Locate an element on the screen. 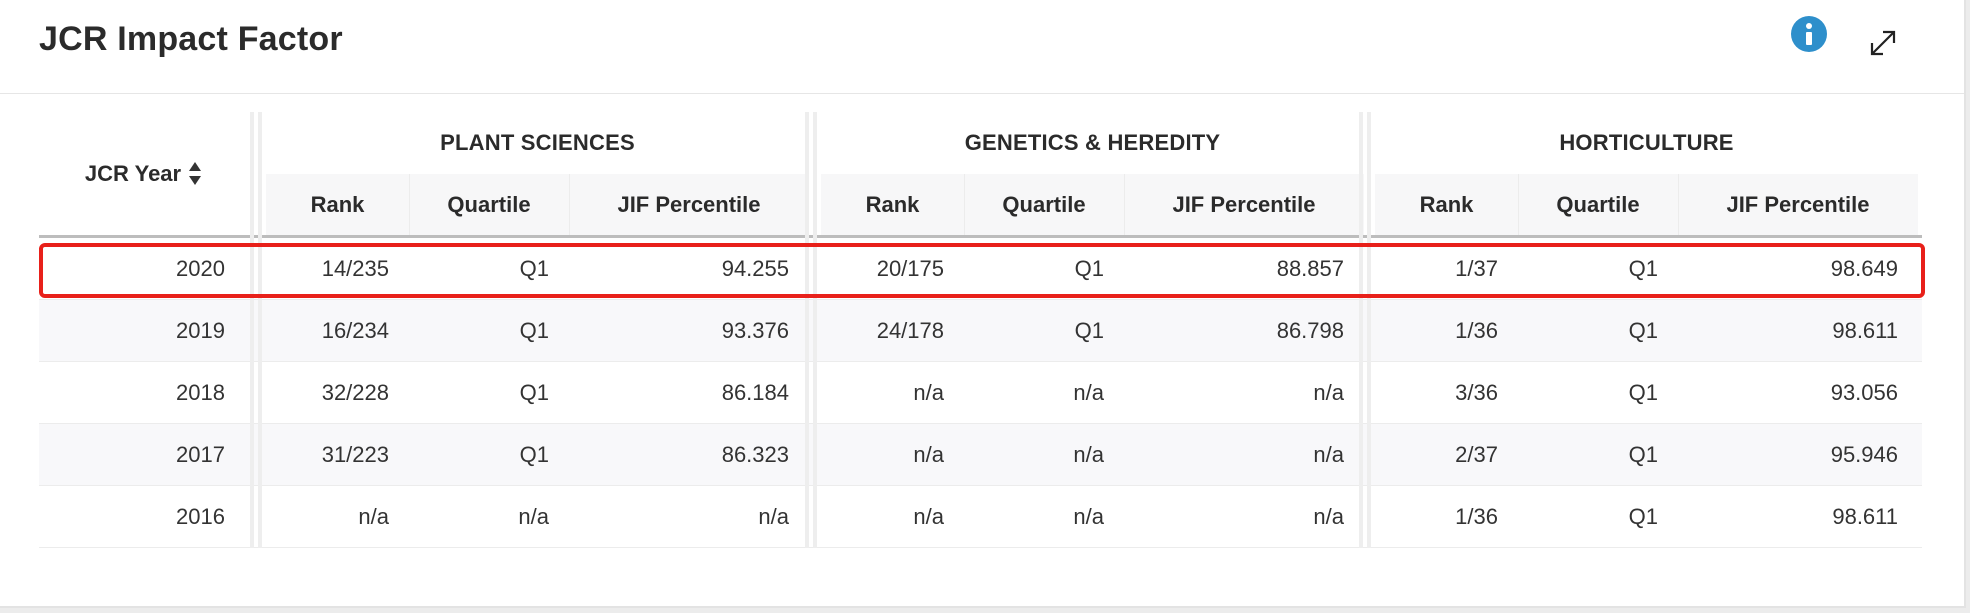 This screenshot has width=1970, height=613. rank-cell: 1/37 is located at coordinates (1476, 268).